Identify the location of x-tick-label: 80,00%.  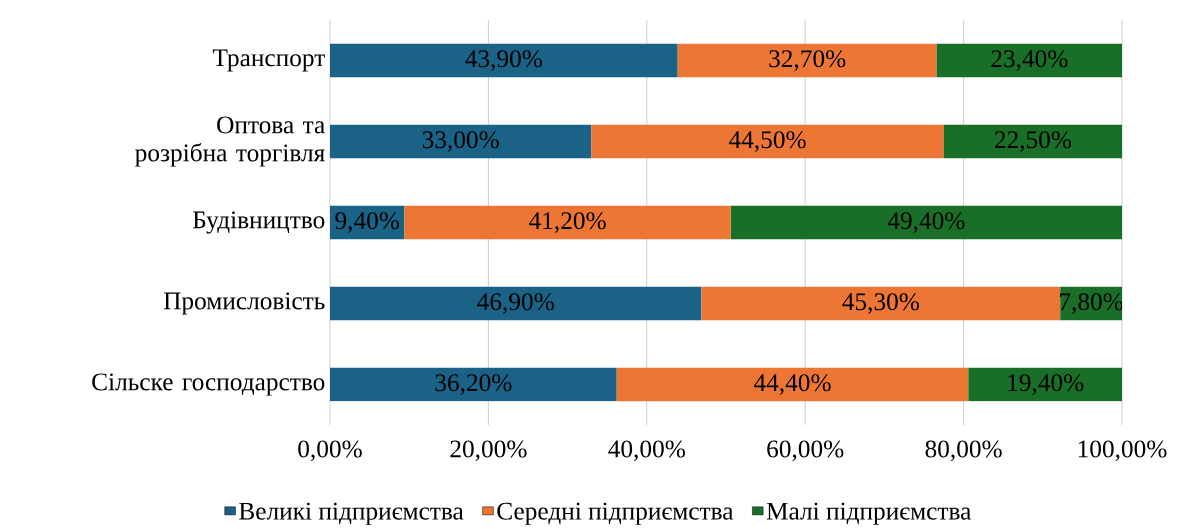
(963, 451).